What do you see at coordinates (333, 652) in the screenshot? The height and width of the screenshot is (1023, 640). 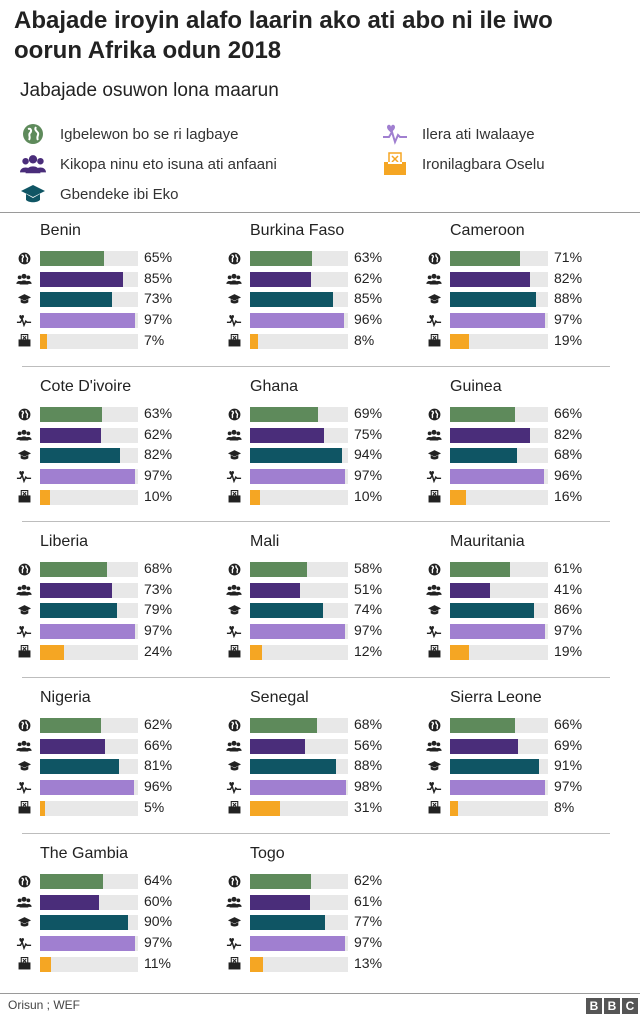 I see `metric-row-political: 12%` at bounding box center [333, 652].